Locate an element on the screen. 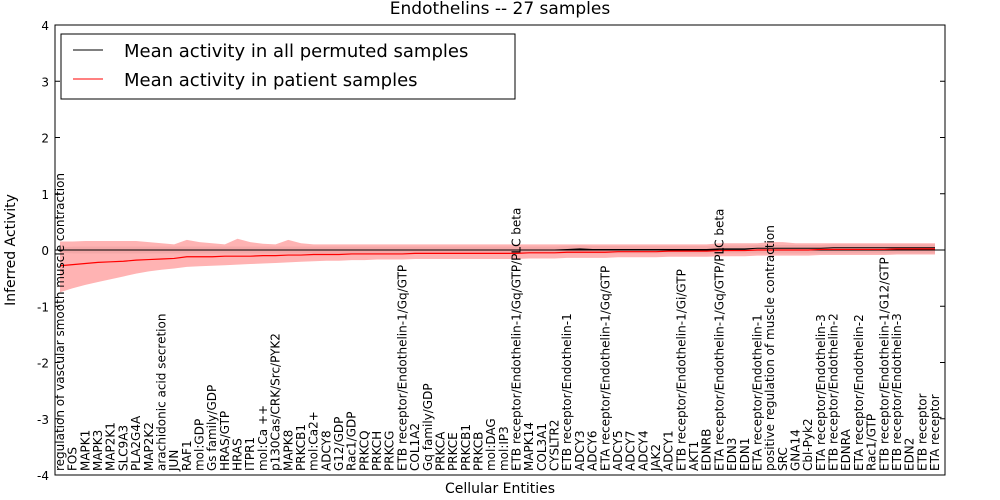 The height and width of the screenshot is (500, 1000). y-tick-label: -4 is located at coordinates (43, 476).